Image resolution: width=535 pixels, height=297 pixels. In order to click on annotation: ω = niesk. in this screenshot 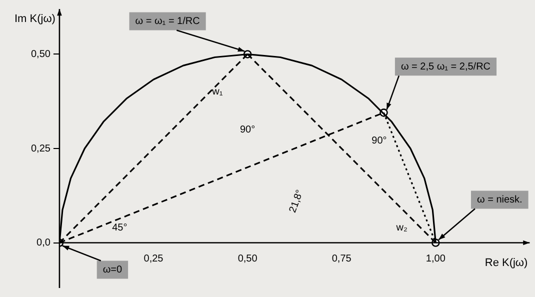, I will do `click(499, 200)`.